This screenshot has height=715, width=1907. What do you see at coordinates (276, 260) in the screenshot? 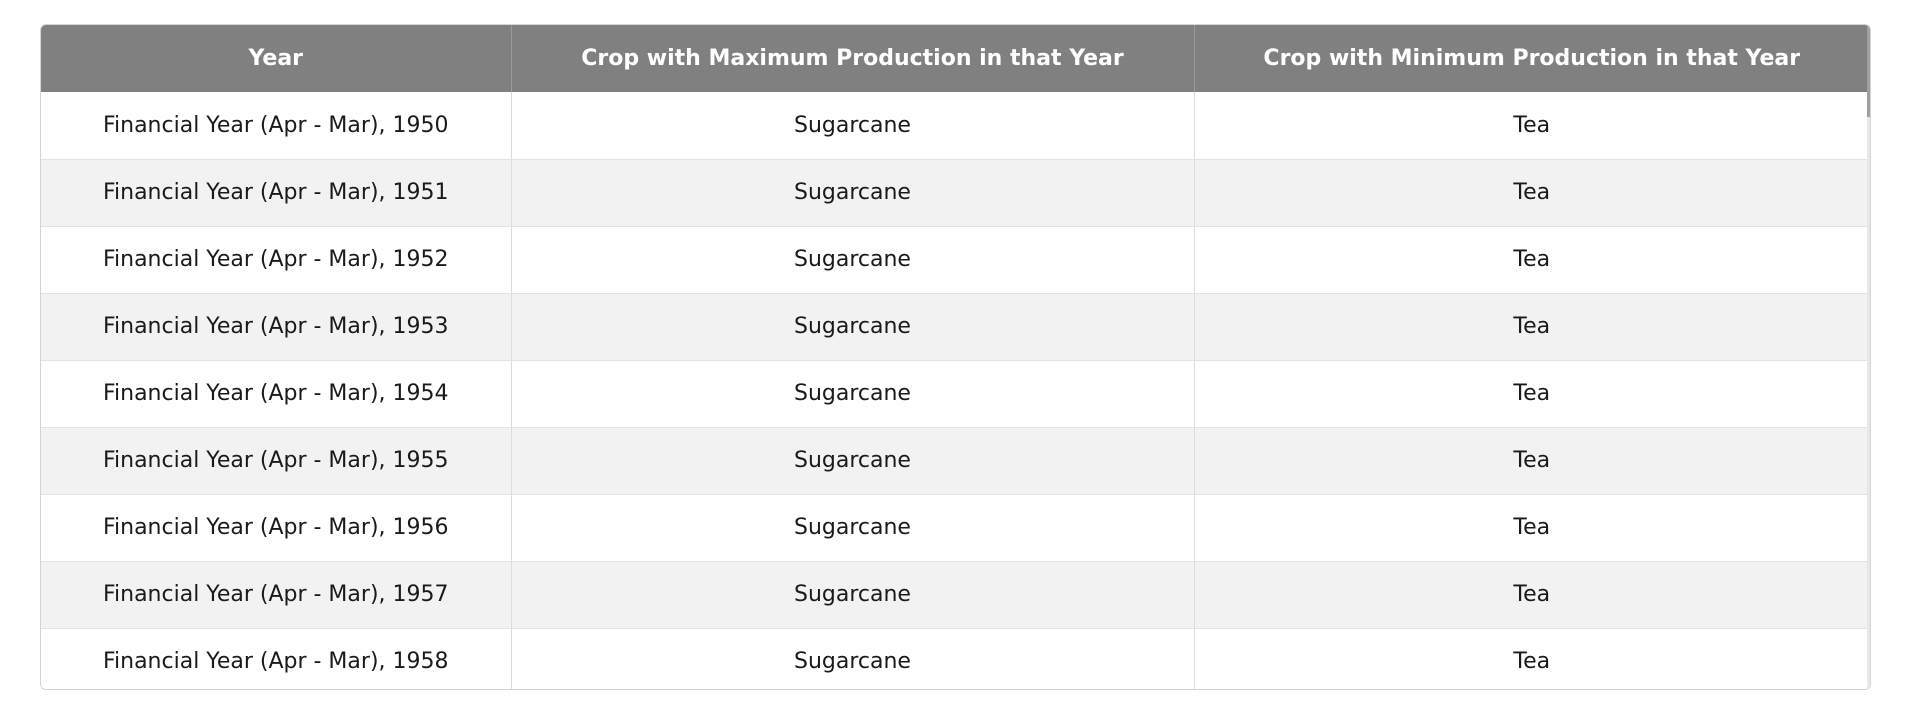
I see `cell-year: Financial Year (Apr - Mar), 1952` at bounding box center [276, 260].